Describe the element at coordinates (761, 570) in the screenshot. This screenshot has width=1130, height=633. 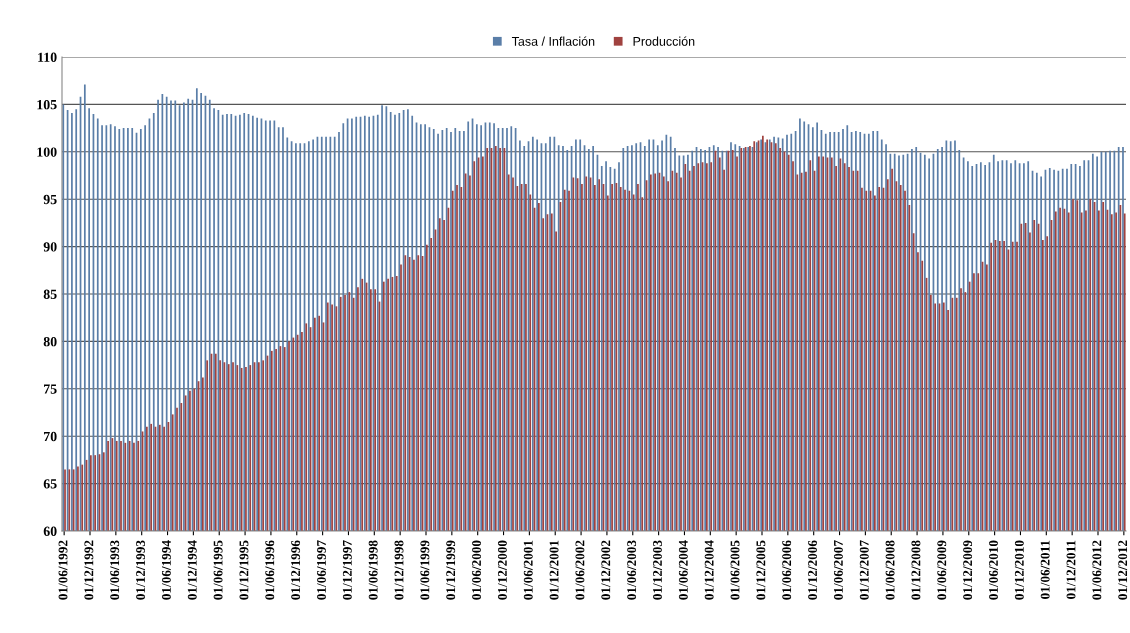
I see `x-tick-label: 01/12/2005` at that location.